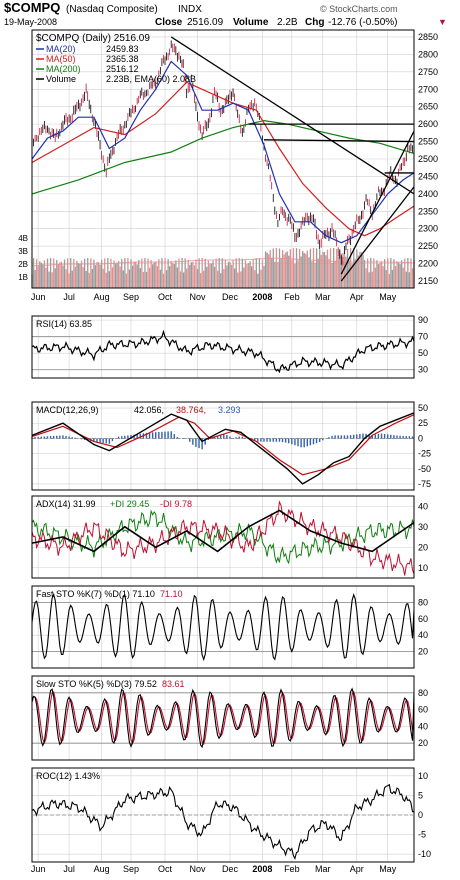  I want to click on ma50-line, so click(223, 159).